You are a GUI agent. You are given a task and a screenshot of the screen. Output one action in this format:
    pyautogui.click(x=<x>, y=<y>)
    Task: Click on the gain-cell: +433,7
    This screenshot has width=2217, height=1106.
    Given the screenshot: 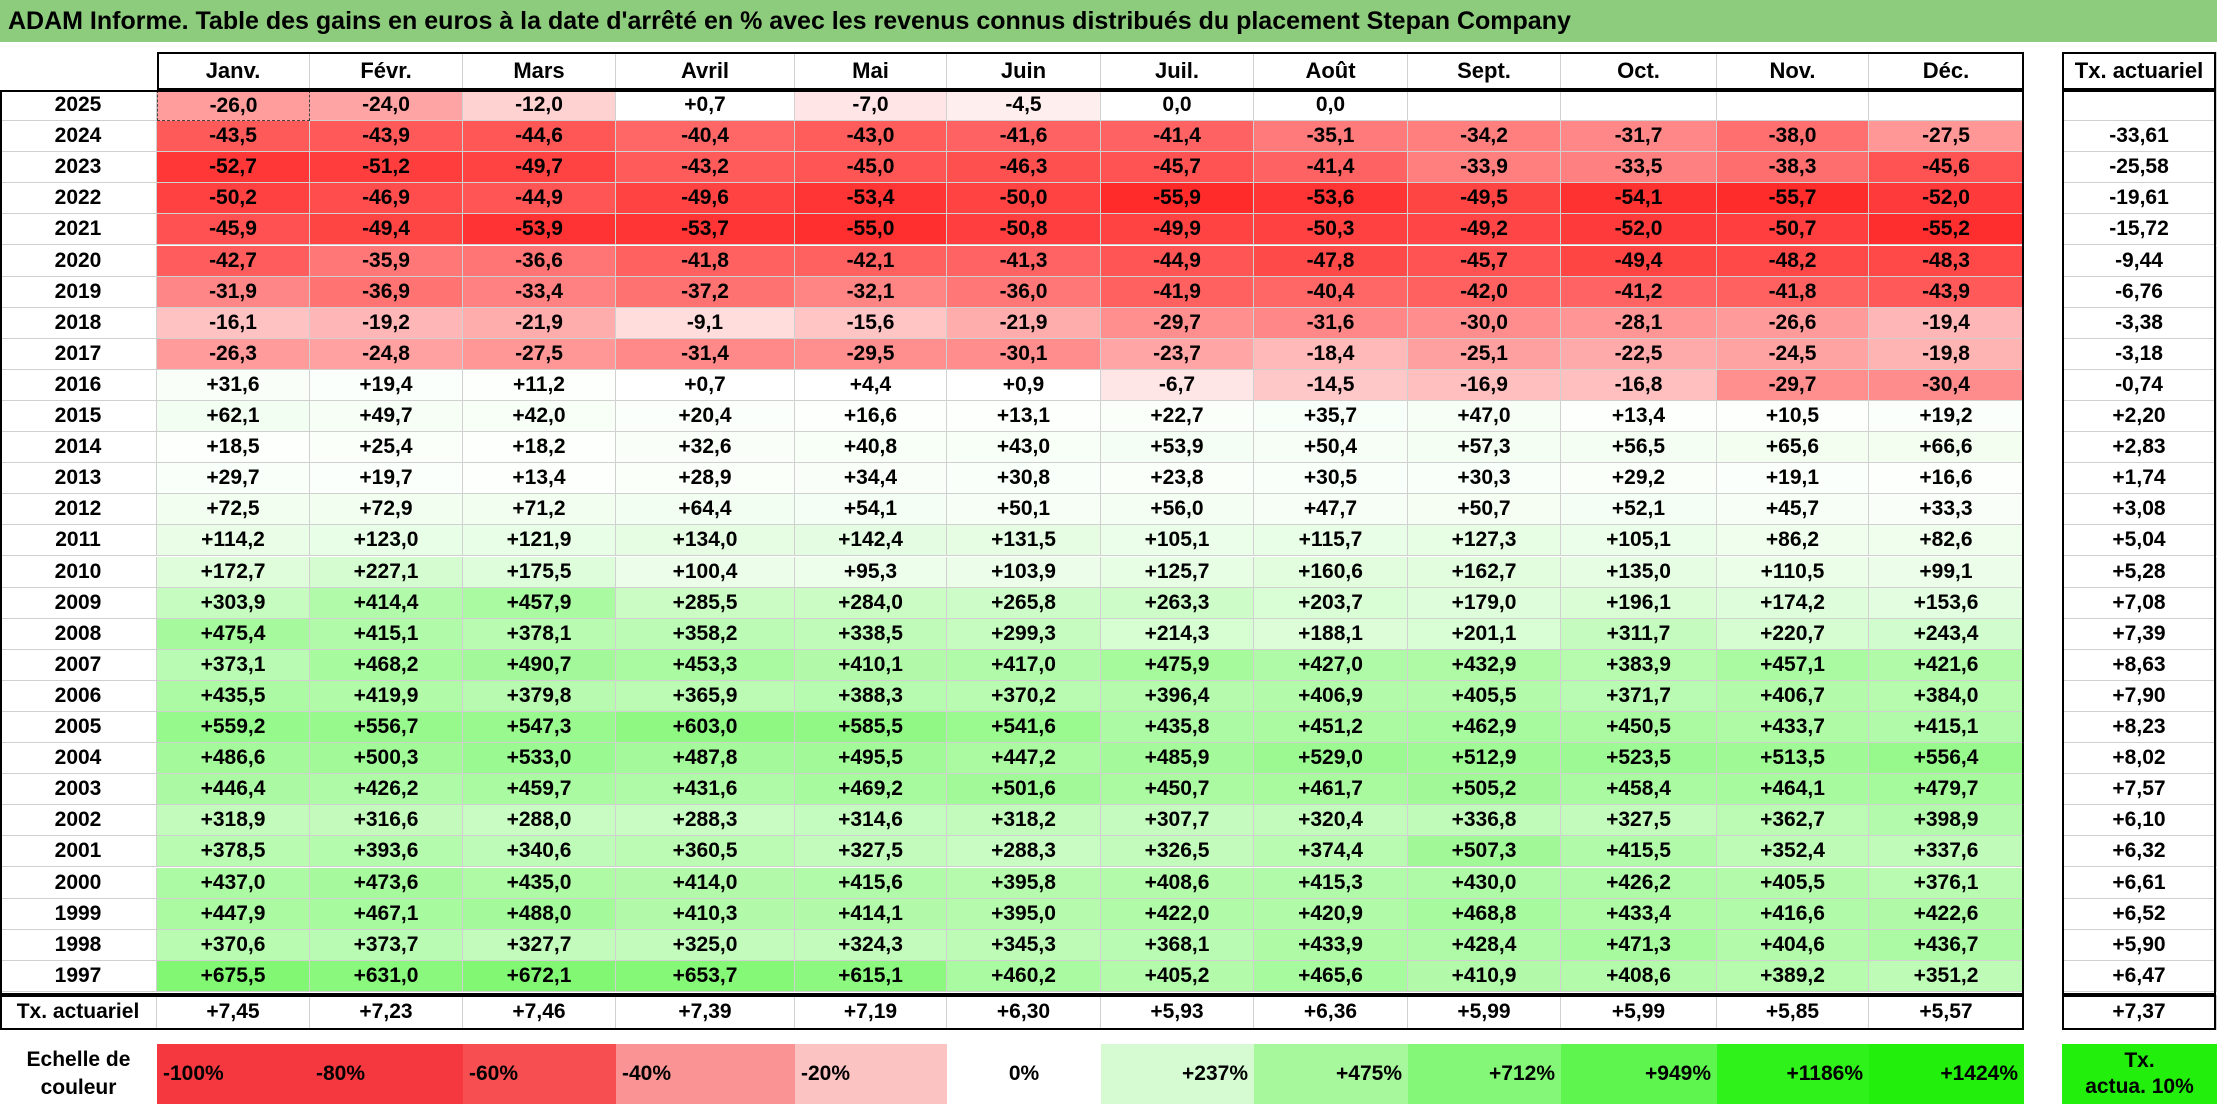 What is the action you would take?
    pyautogui.click(x=1793, y=728)
    